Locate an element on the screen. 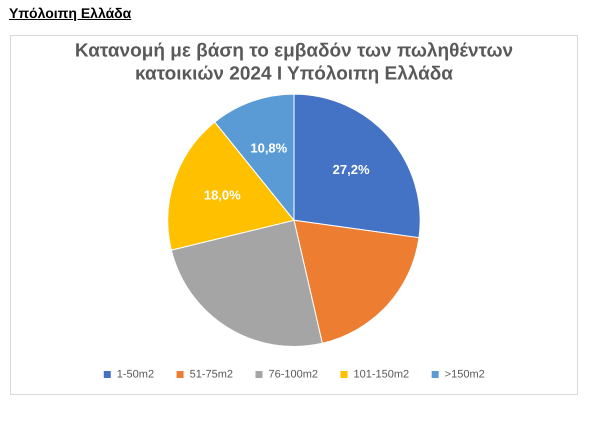  legend-label: 51-75m2 is located at coordinates (211, 374).